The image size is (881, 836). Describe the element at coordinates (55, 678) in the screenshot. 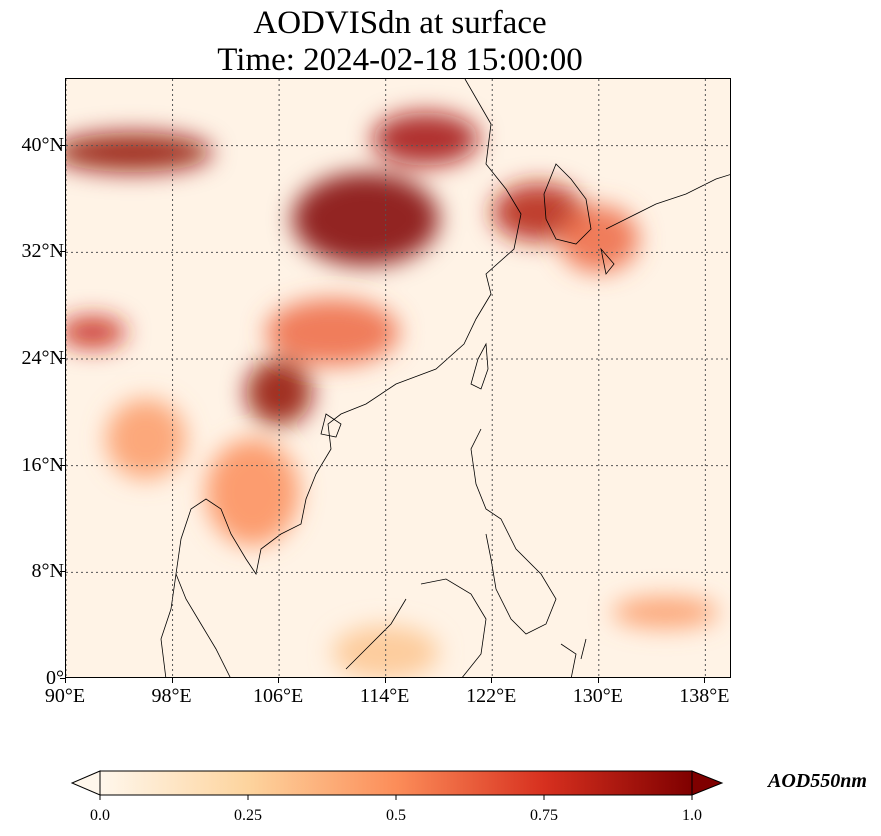

I see `latitude-label: 0°` at that location.